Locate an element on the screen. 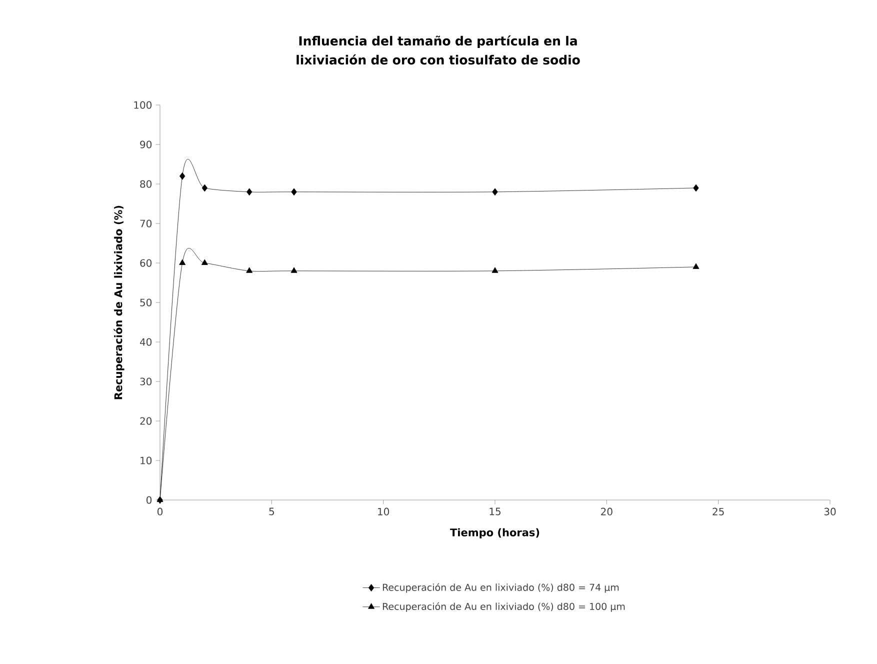 The height and width of the screenshot is (664, 877). y-tick-label: 50 is located at coordinates (146, 302).